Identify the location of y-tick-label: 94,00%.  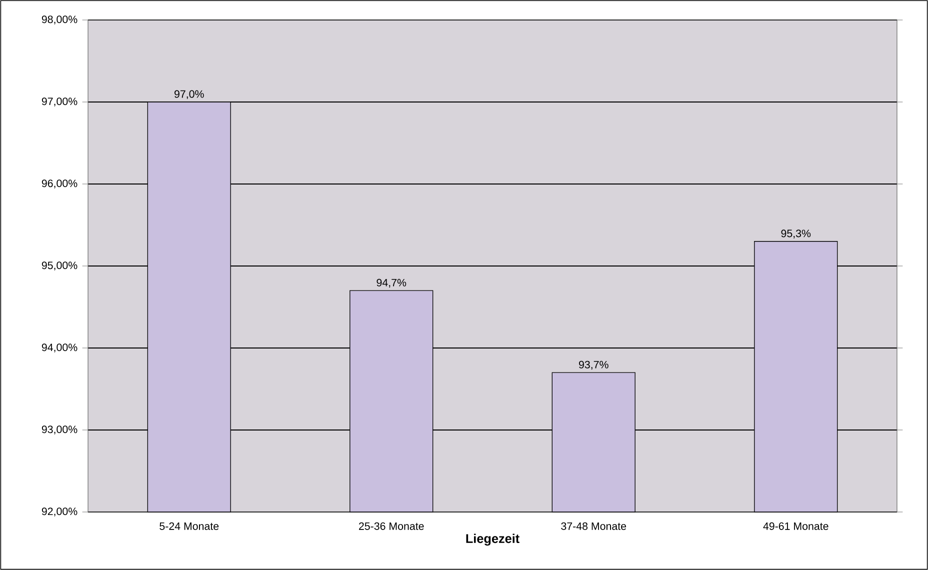
(60, 348).